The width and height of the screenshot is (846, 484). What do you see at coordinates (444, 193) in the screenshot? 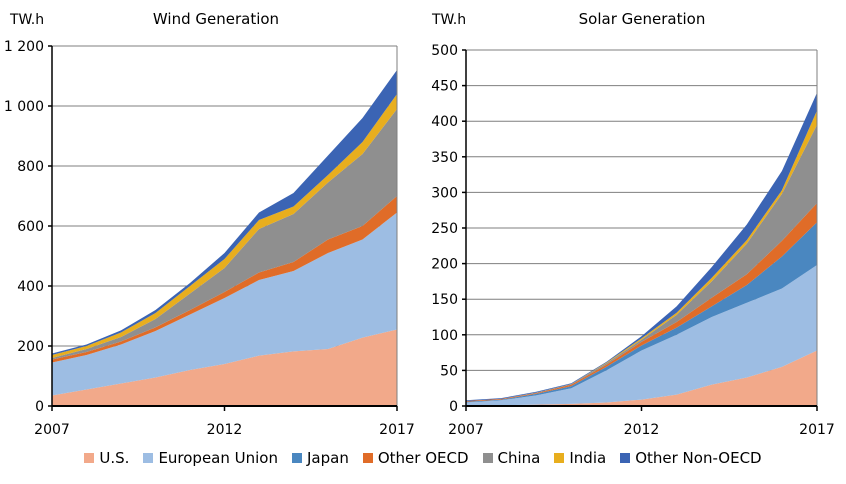
I see `solar-ytick-label: 300` at bounding box center [444, 193].